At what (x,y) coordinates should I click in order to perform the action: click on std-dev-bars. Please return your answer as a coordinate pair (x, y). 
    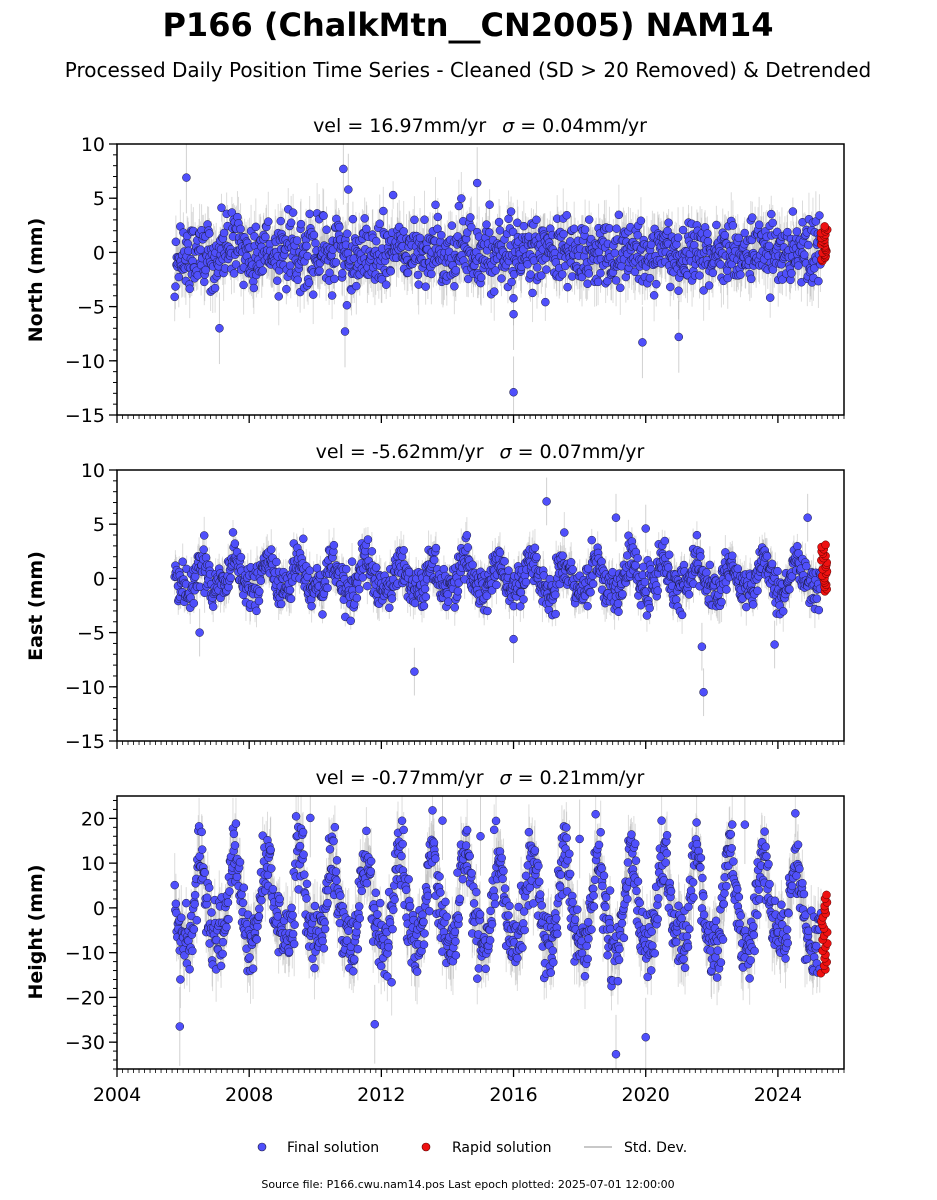
    Looking at the image, I should click on (498, 597).